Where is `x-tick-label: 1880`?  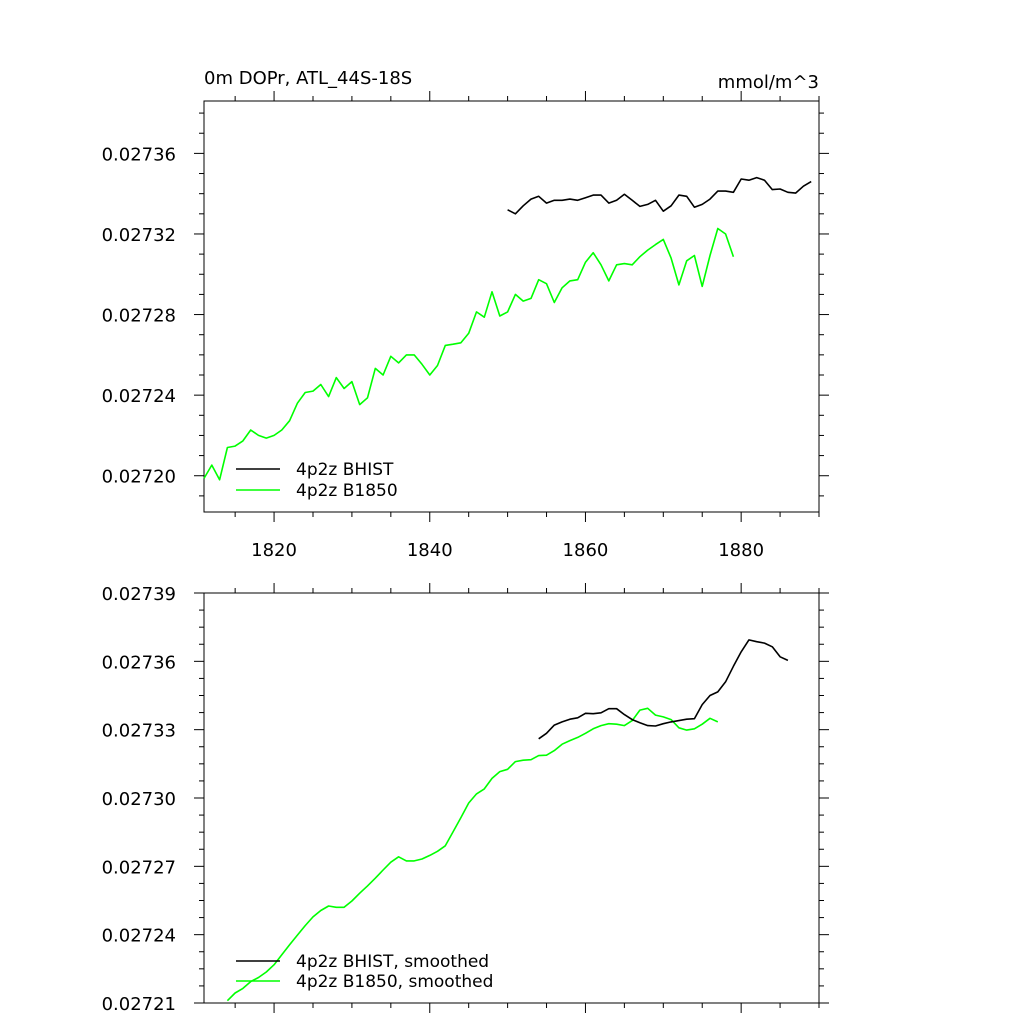 x-tick-label: 1880 is located at coordinates (741, 550).